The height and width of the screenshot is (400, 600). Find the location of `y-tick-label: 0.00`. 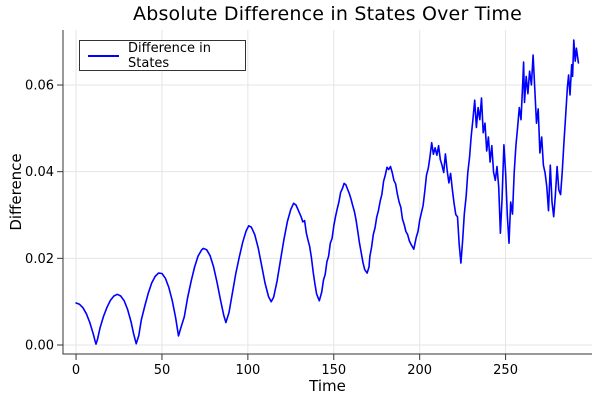

y-tick-label: 0.00 is located at coordinates (39, 345).